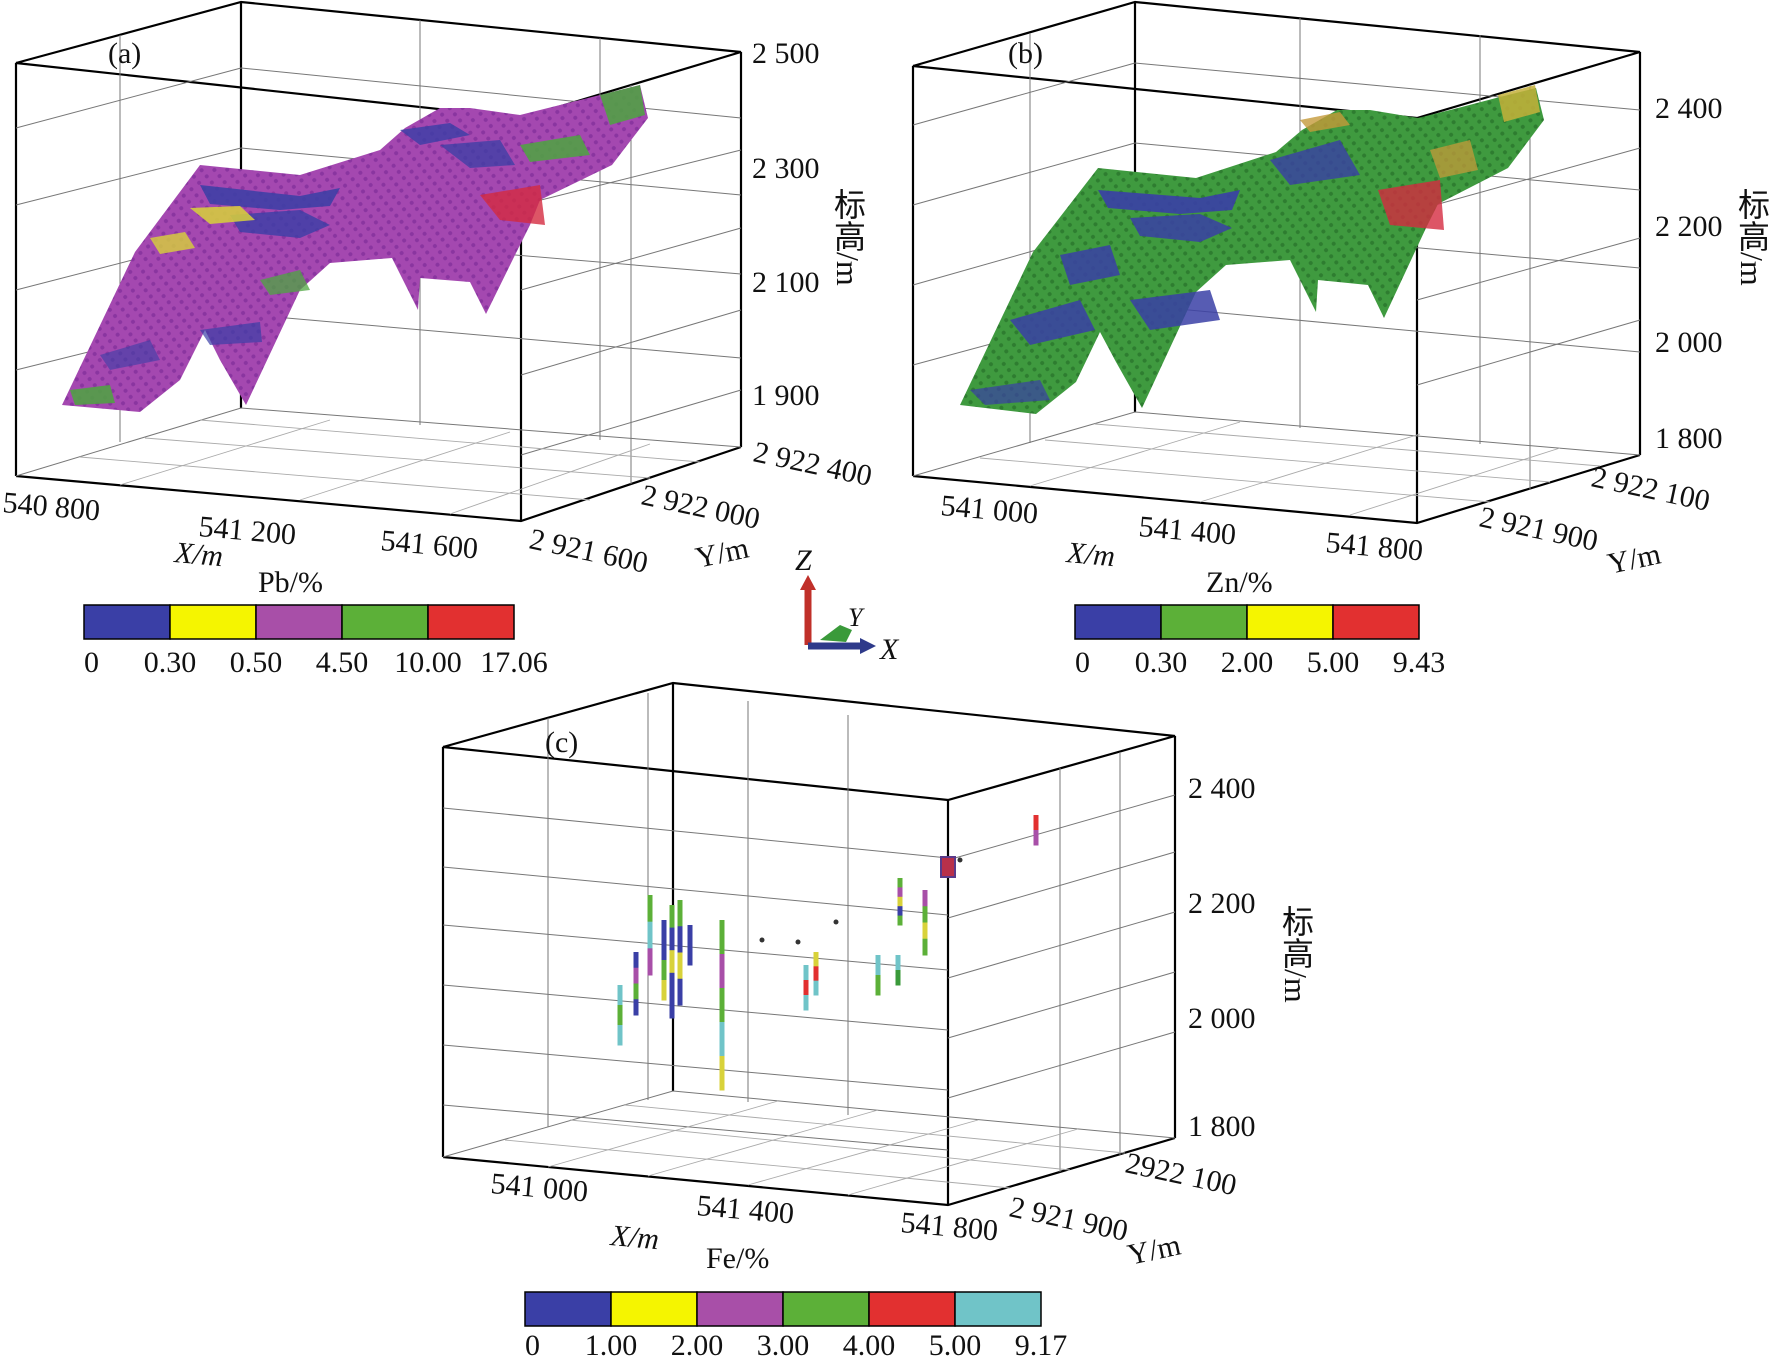 The height and width of the screenshot is (1359, 1773). Describe the element at coordinates (1187, 530) in the screenshot. I see `x-tick-label: 541 400` at that location.